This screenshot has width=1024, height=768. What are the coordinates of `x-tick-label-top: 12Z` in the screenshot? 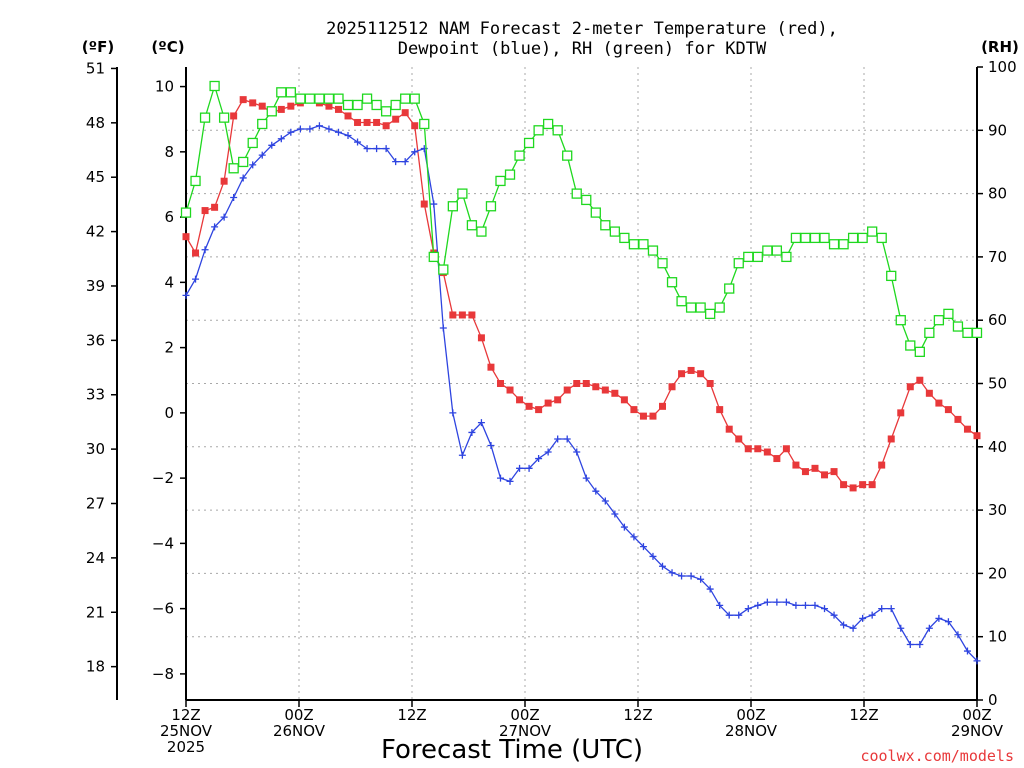 It's located at (863, 715).